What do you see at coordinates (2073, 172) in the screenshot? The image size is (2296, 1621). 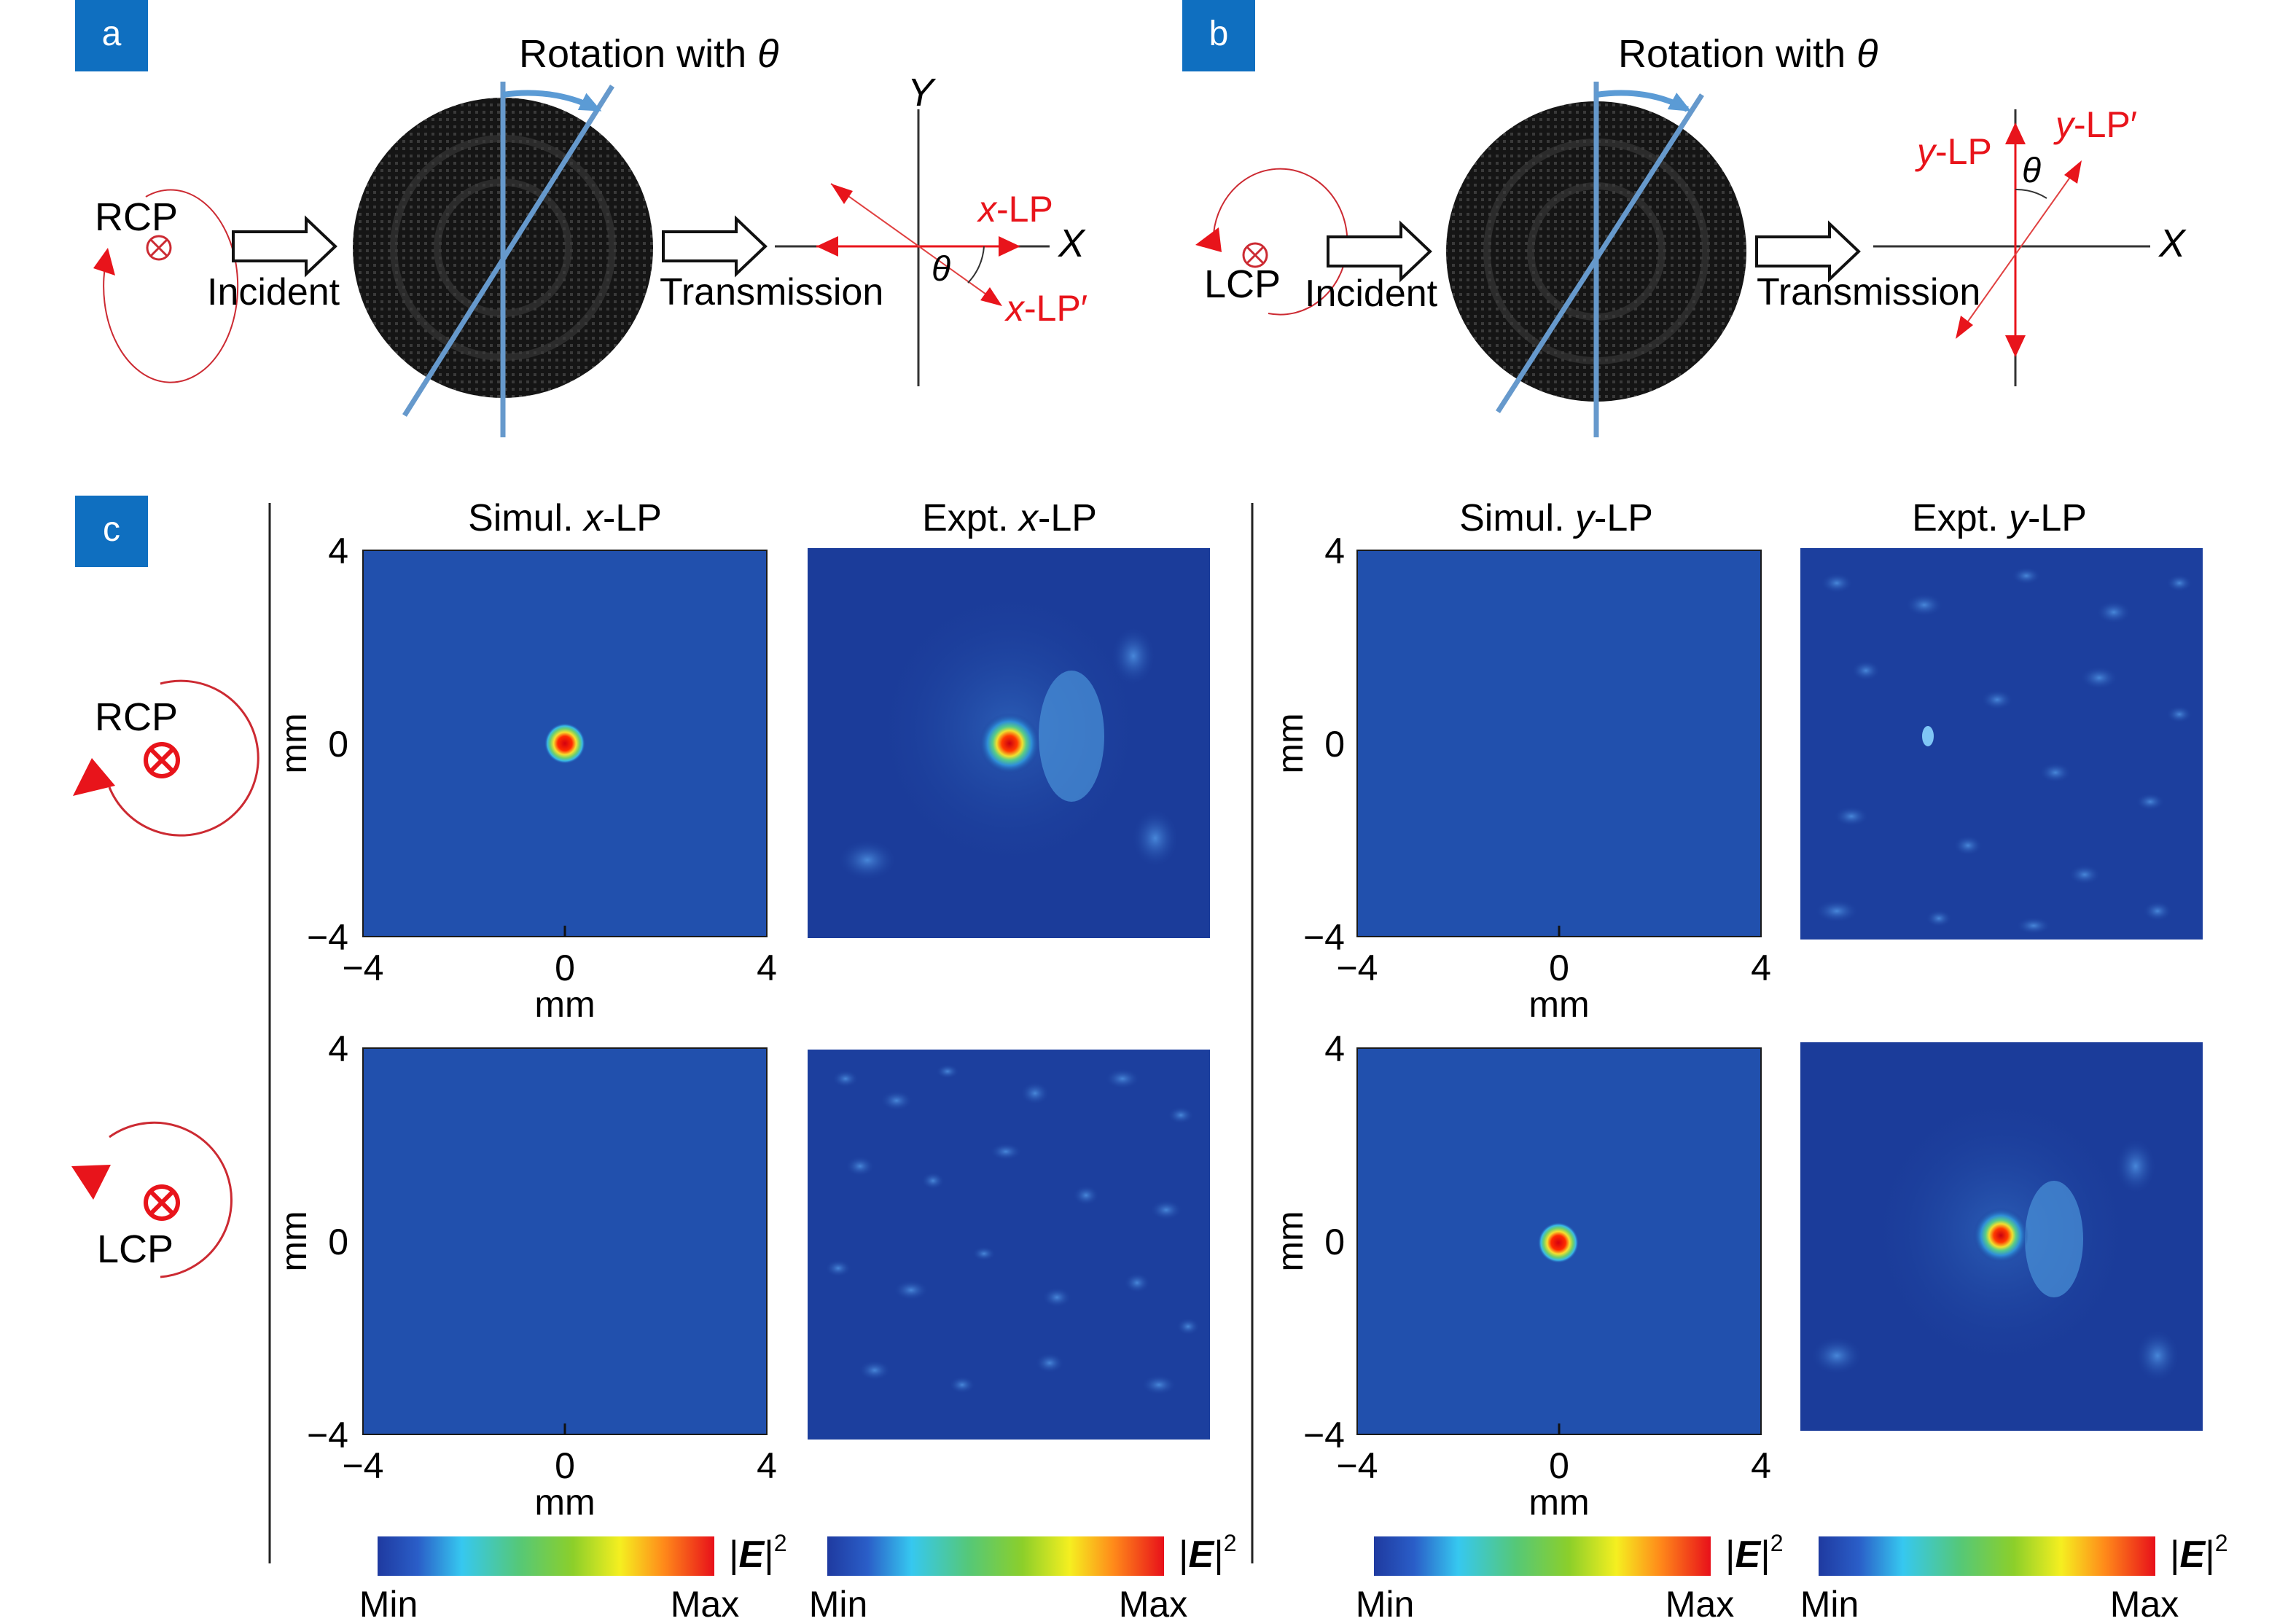 I see `panel-b-ylp-prime-arrowhead-up` at bounding box center [2073, 172].